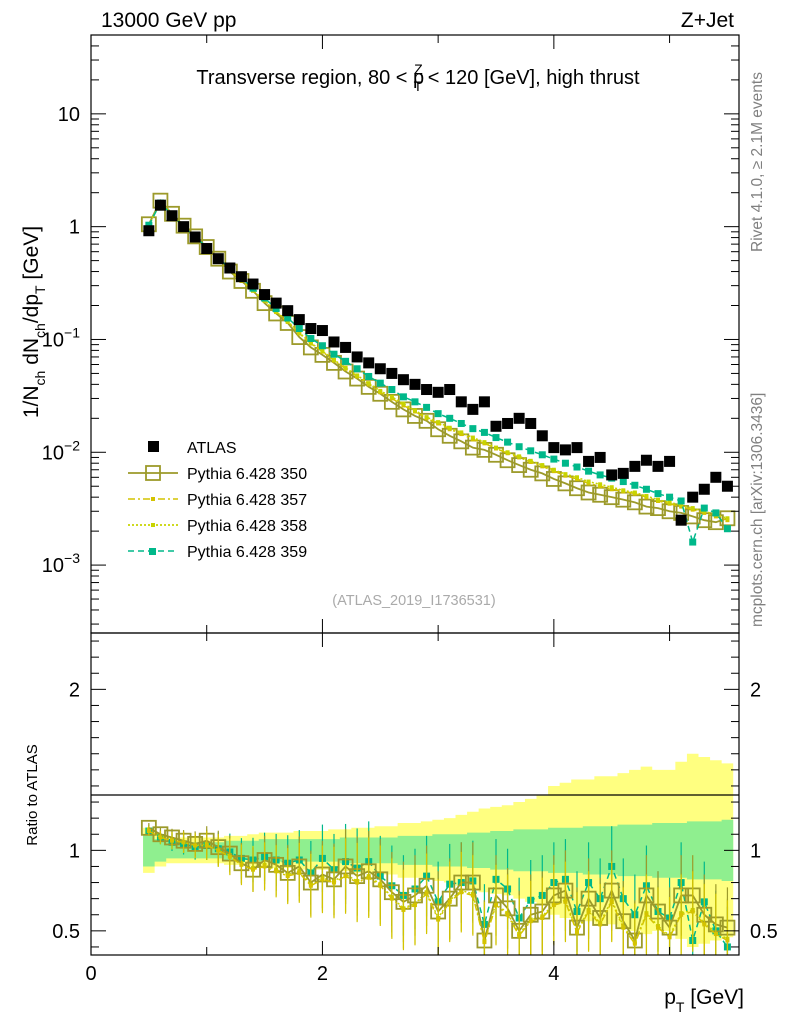  Describe the element at coordinates (764, 932) in the screenshot. I see `ratio-y-tick-label-right: 0.5` at that location.